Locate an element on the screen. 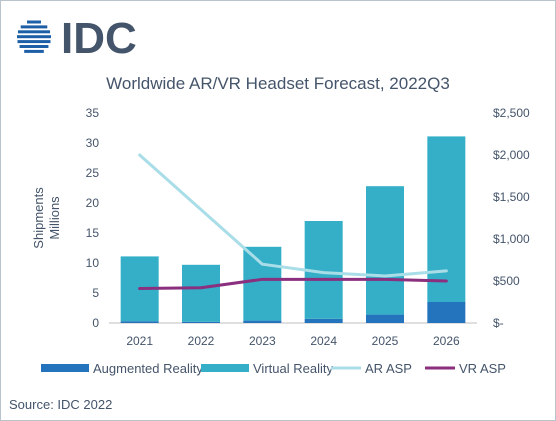  y-tick-label: 5 is located at coordinates (95, 293).